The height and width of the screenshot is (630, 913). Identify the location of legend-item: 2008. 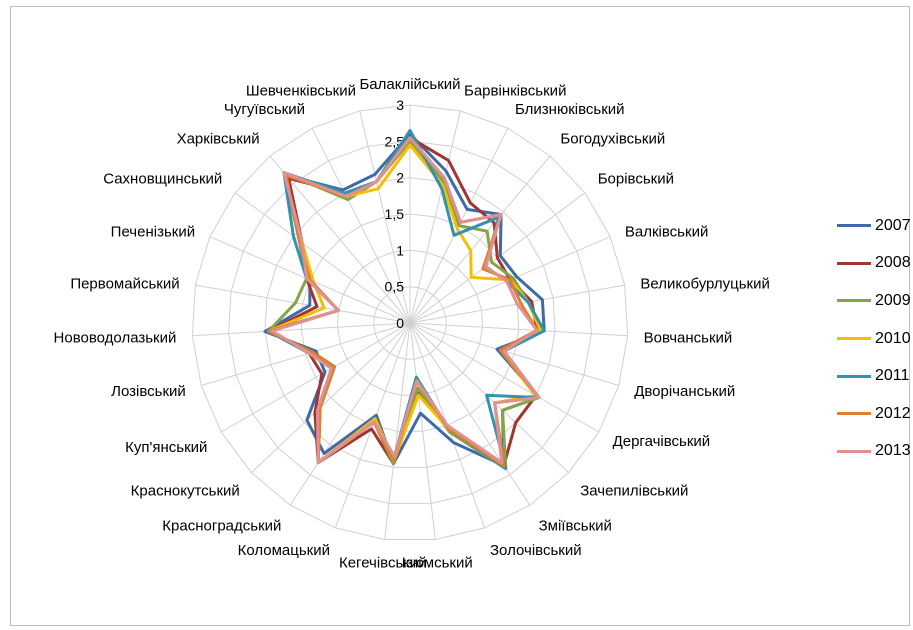
(875, 264).